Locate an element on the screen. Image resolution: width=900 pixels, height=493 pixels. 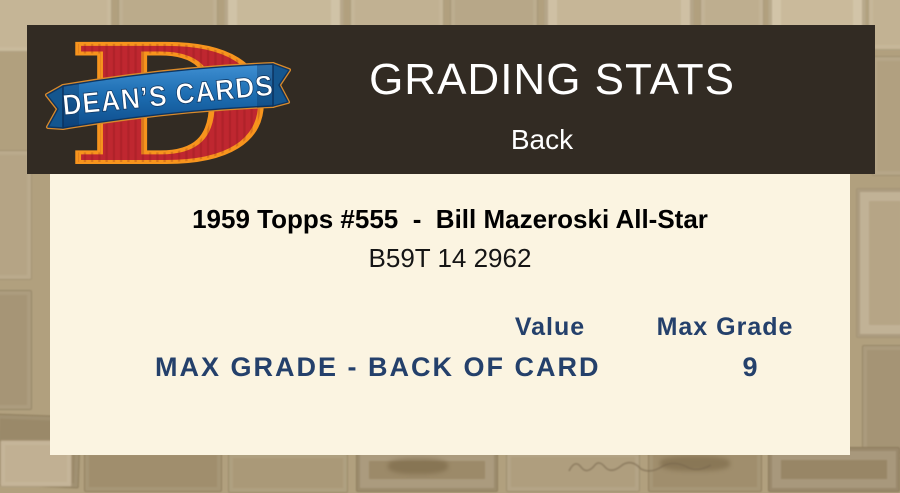
column-header-max-grade: Max Grade is located at coordinates (725, 327).